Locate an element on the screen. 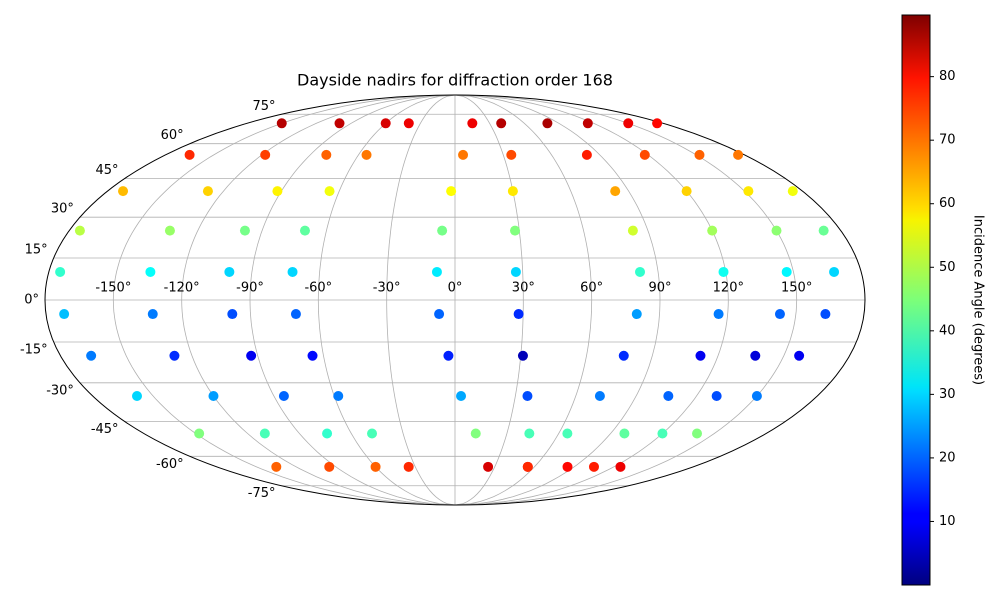  x-tick-label: 0° is located at coordinates (455, 288).